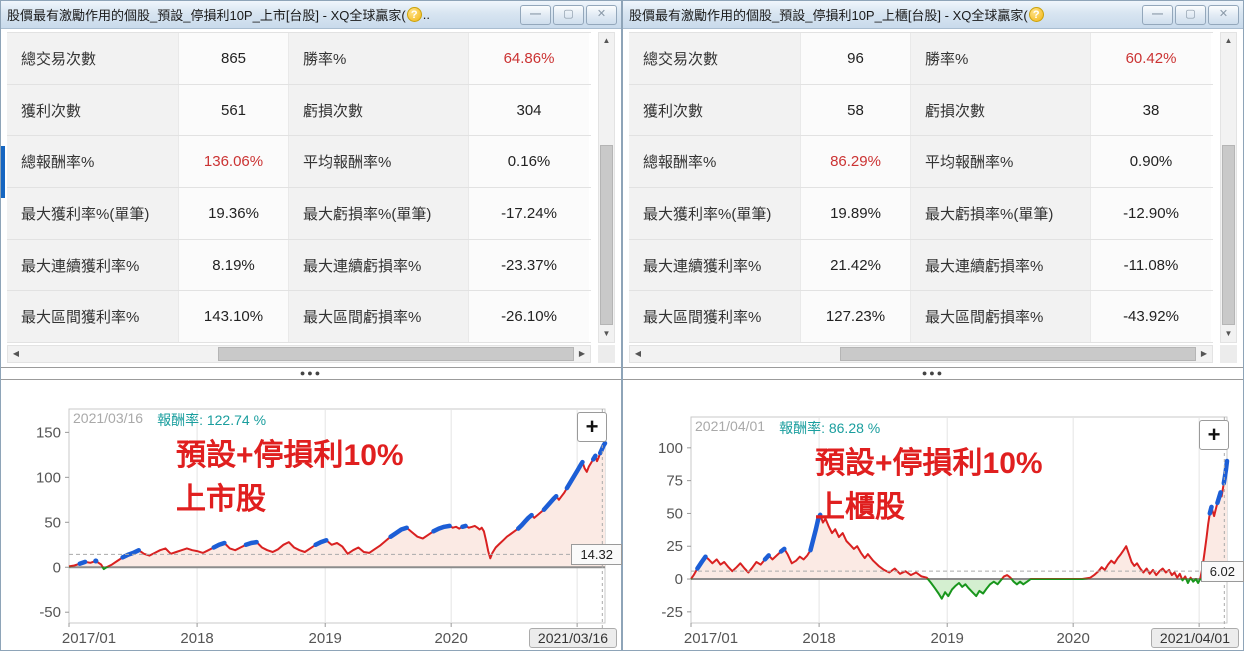 This screenshot has width=1244, height=651. What do you see at coordinates (856, 265) in the screenshot?
I see `stat-value: 21.42%` at bounding box center [856, 265].